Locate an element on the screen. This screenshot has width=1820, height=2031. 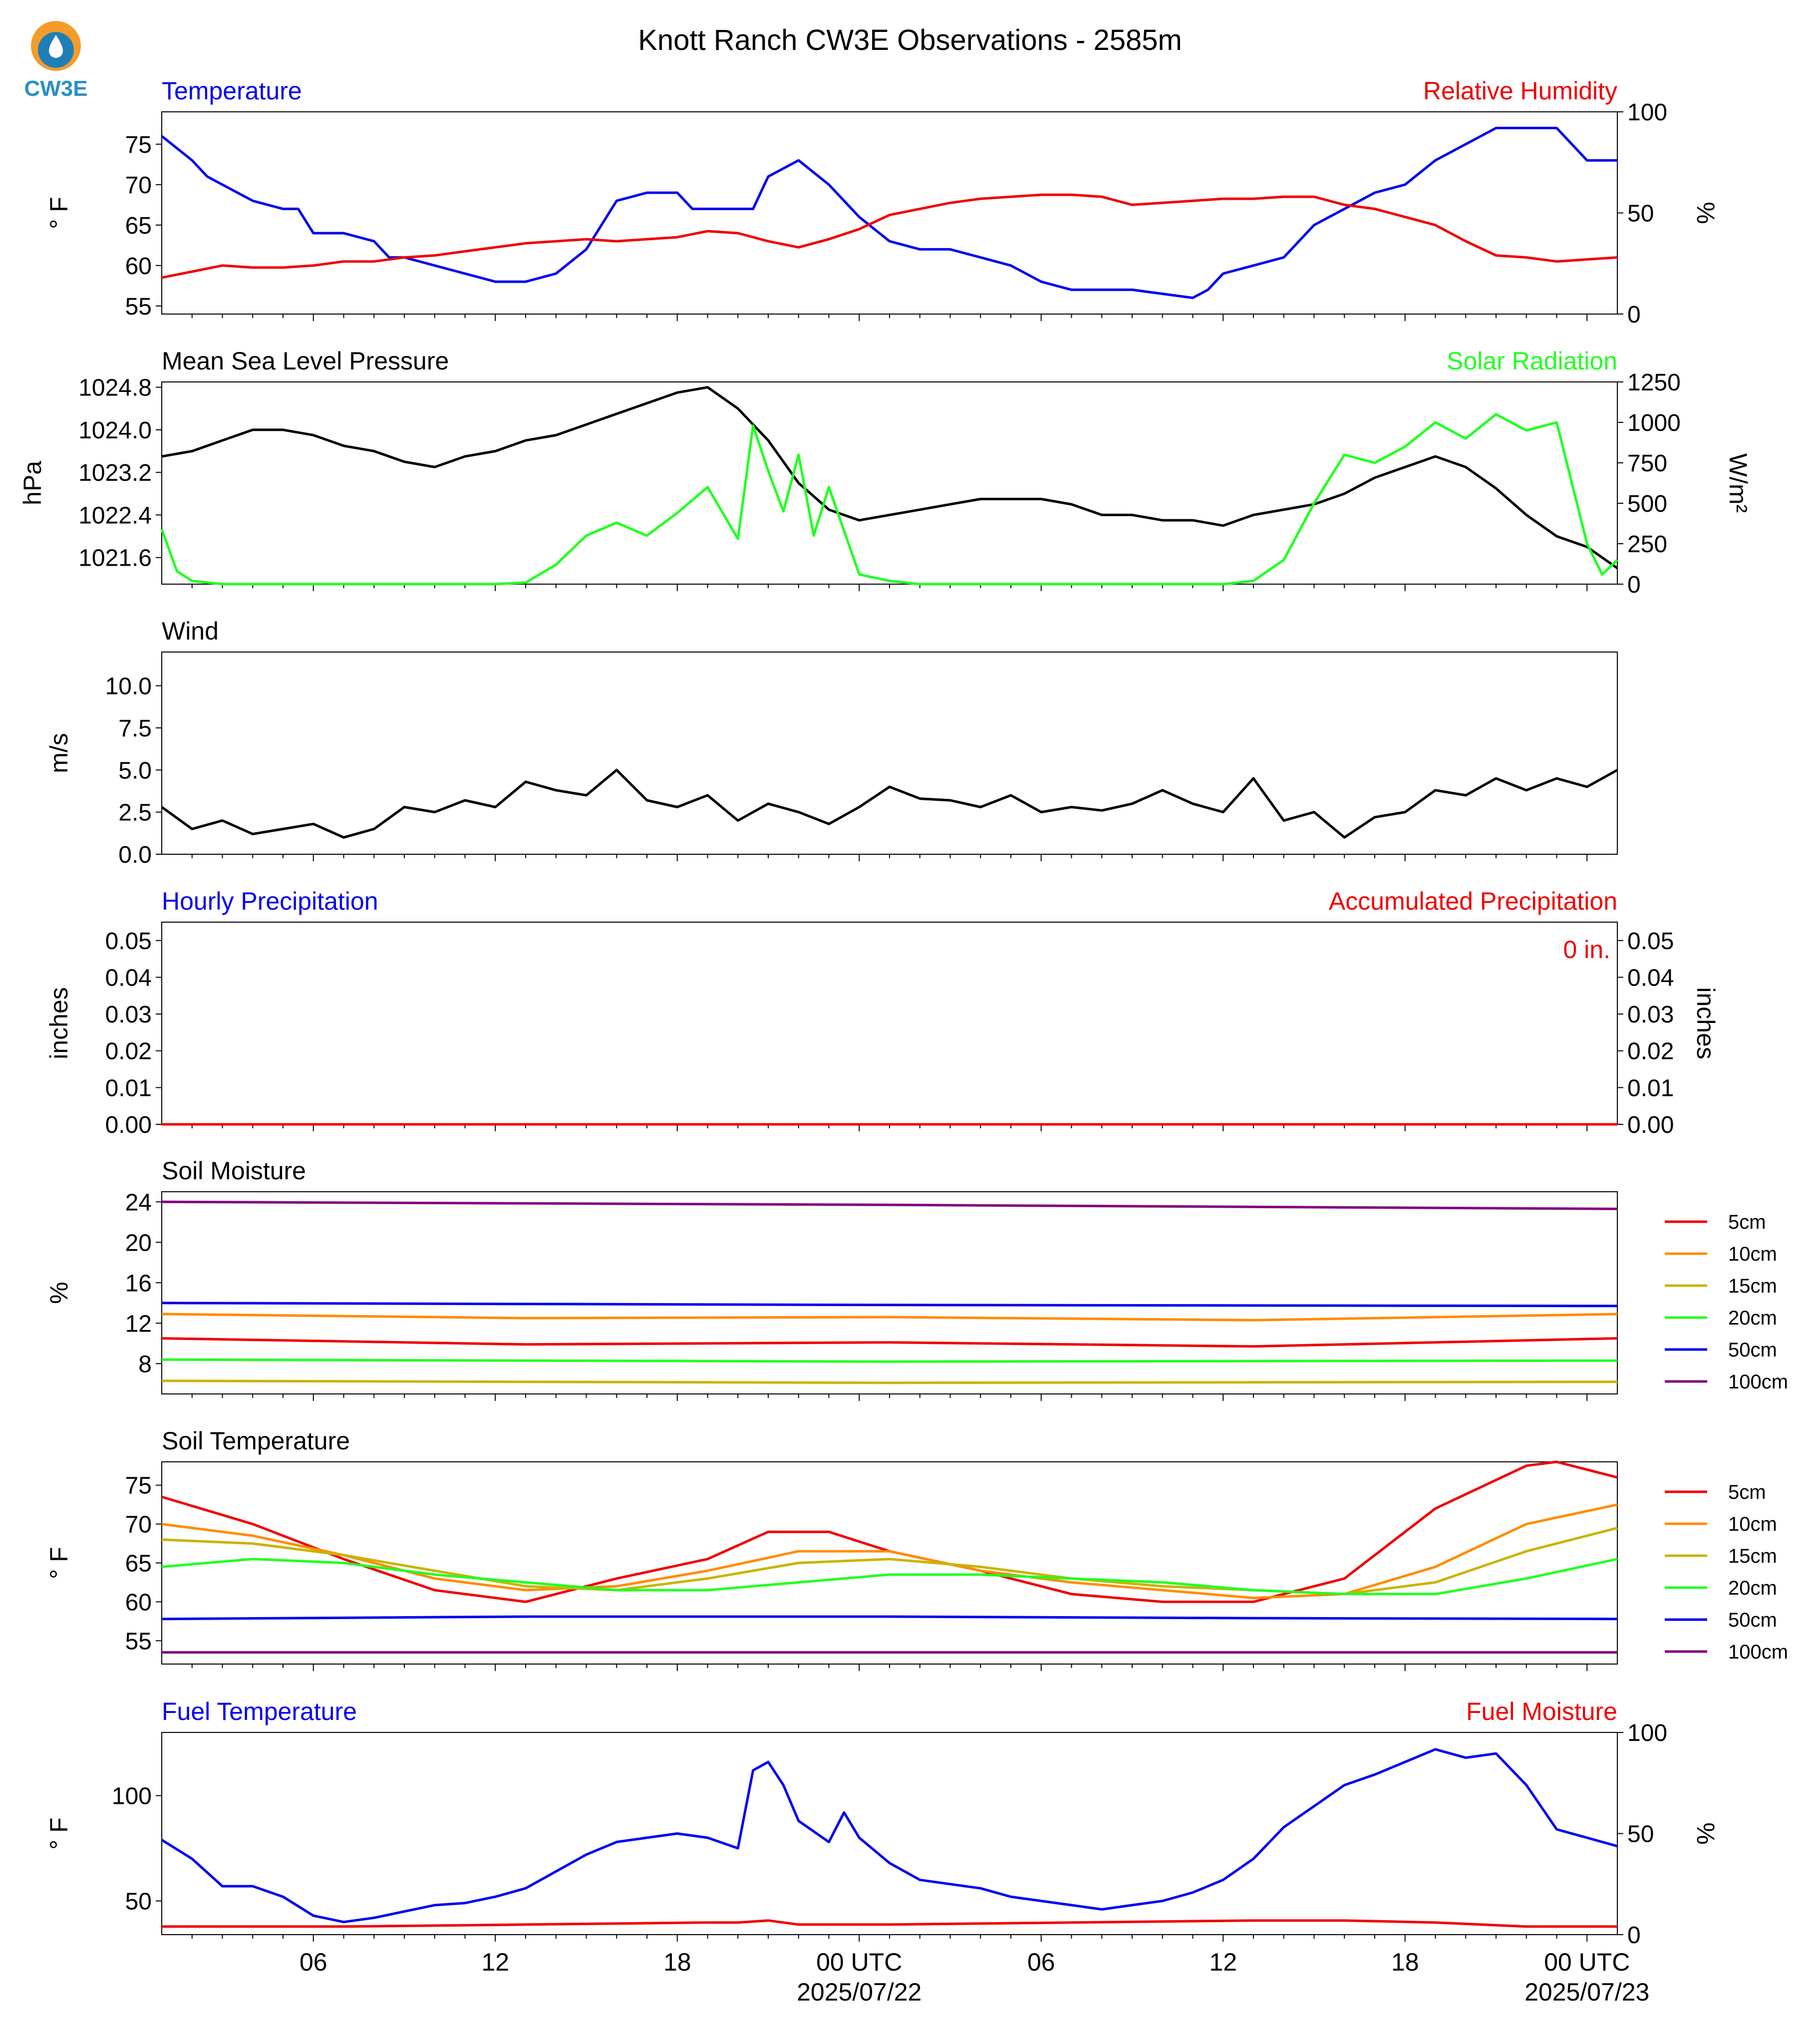
series-line-mean-sea-level-pressure is located at coordinates (889, 478).